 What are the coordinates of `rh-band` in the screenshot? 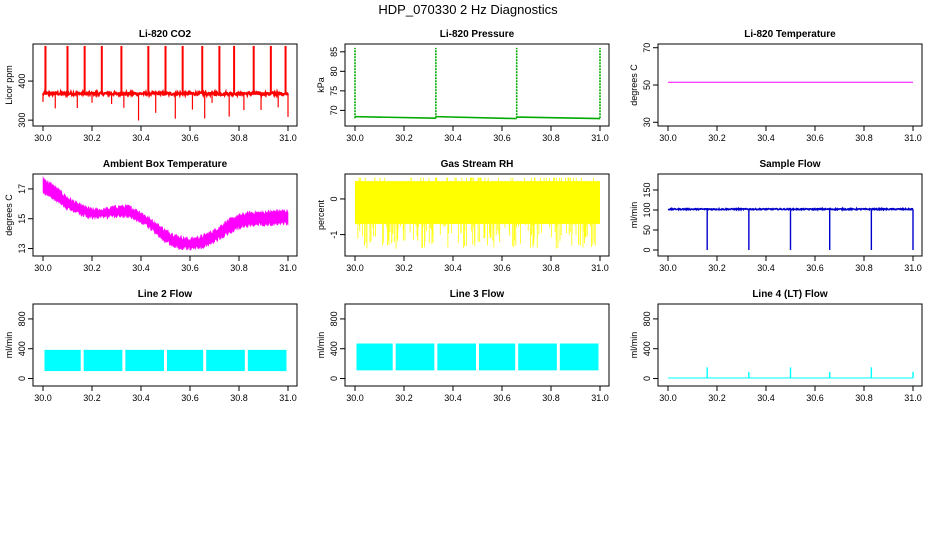 It's located at (477, 202).